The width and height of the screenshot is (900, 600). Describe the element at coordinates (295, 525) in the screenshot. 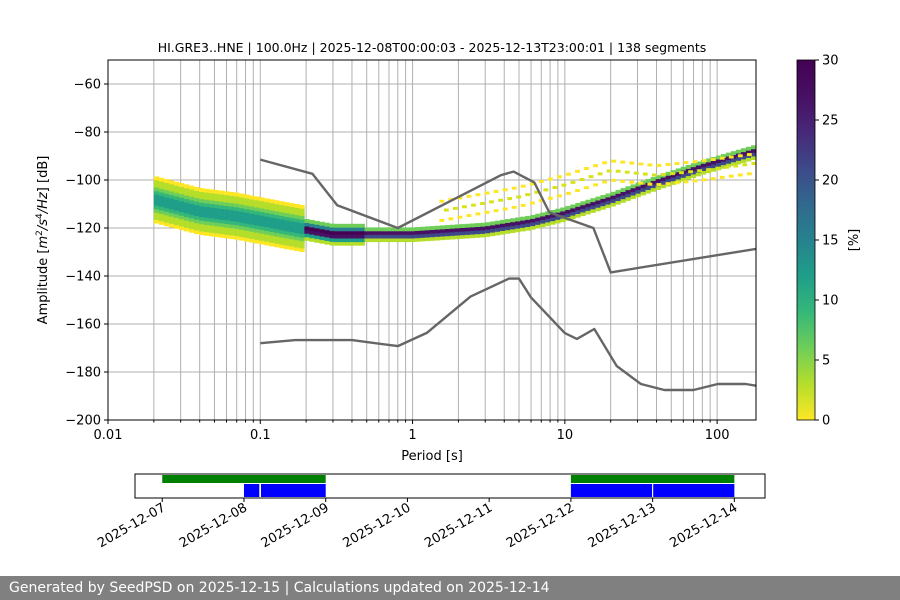

I see `timeline-date-label: 2025-12-09` at that location.